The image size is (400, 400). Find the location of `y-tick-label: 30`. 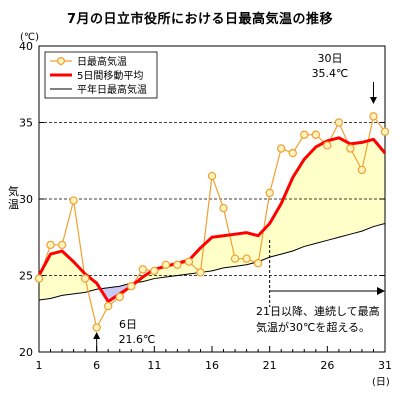

y-tick-label: 30 is located at coordinates (26, 199).